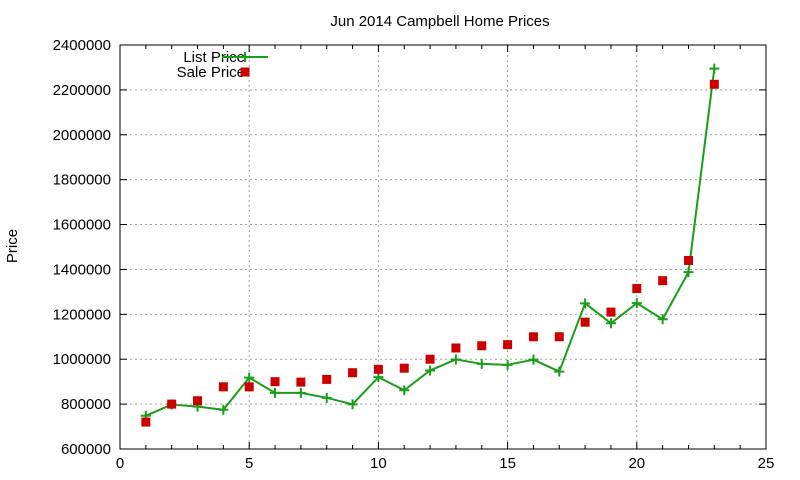 The image size is (800, 480). I want to click on y-tick-label: 600000, so click(86, 449).